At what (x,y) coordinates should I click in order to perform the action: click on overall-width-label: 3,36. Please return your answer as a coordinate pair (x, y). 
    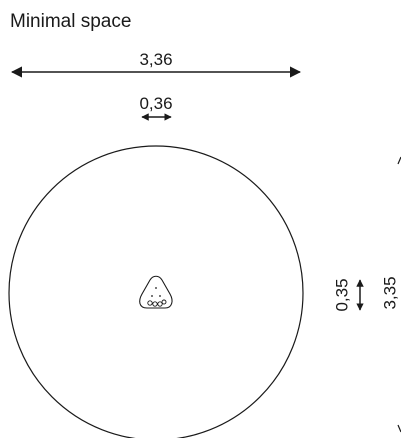
    Looking at the image, I should click on (155, 59).